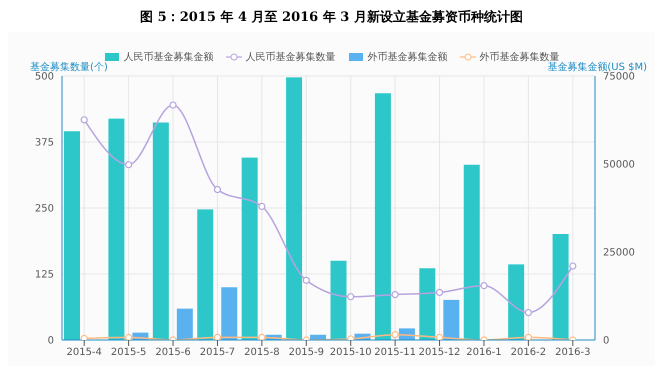  What do you see at coordinates (606, 341) in the screenshot?
I see `y2-tick-label: 0` at bounding box center [606, 341].